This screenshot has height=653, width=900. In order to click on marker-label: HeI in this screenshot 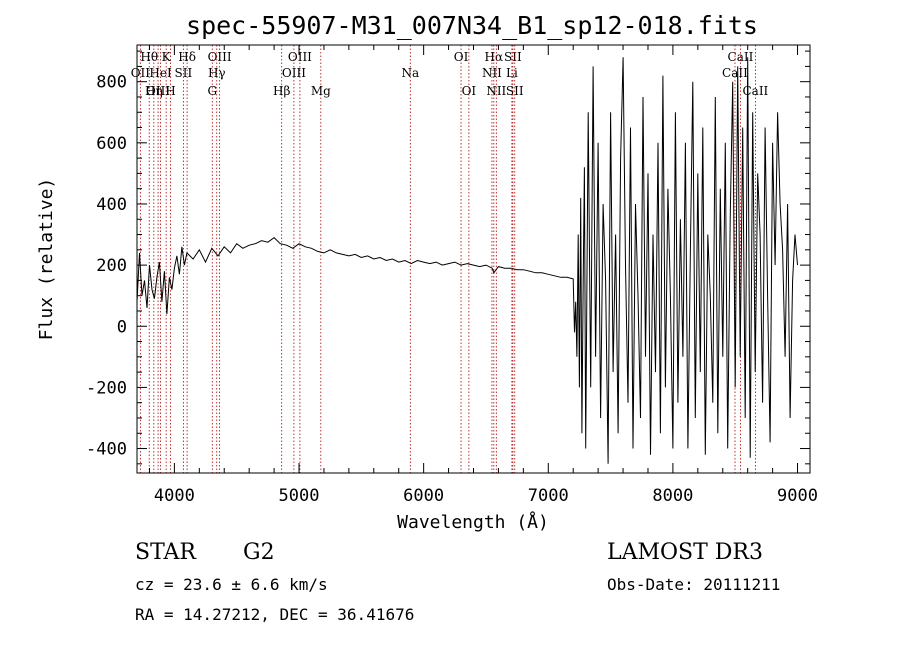, I will do `click(160, 73)`.